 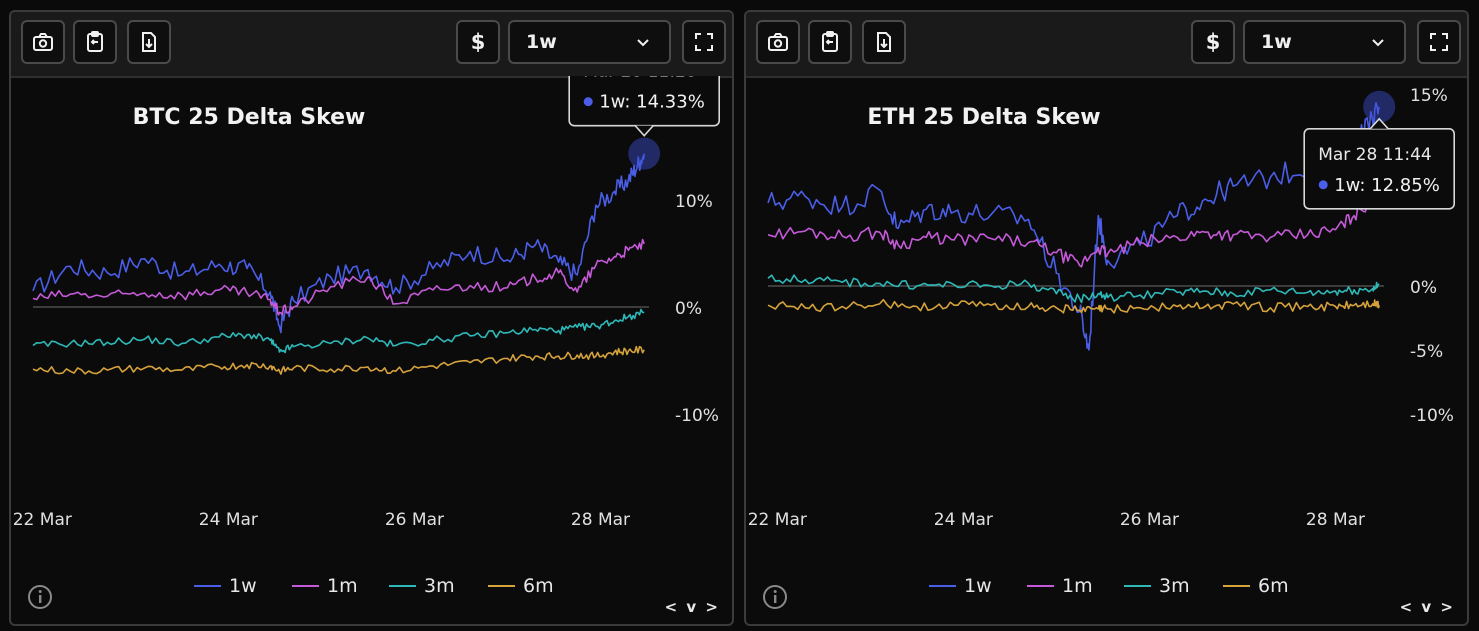 I want to click on tooltip-value: 1w: 12.85%, so click(x=1387, y=185).